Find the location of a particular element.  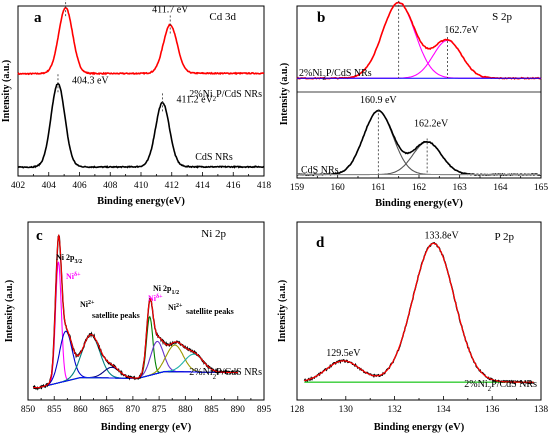

peak-label-ni2-1: Ni2+ is located at coordinates (87, 304).